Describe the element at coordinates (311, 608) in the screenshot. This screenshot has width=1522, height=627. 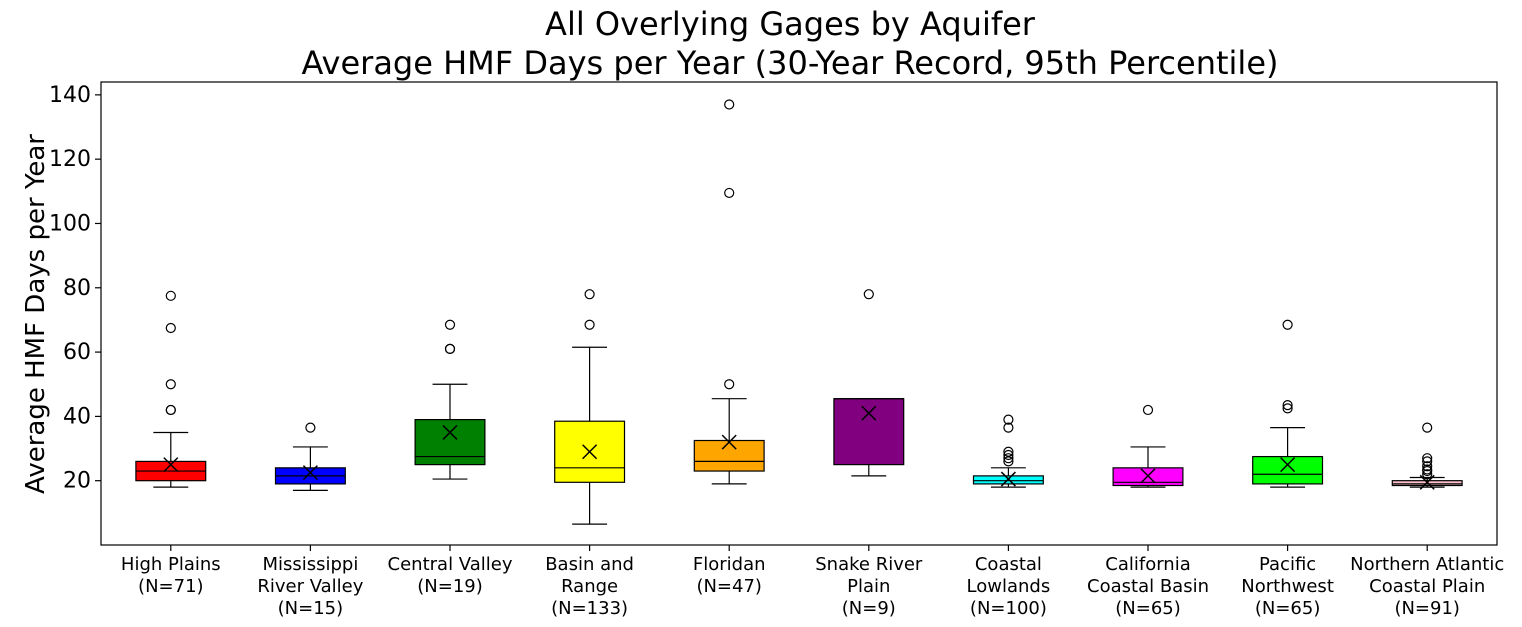
I see `x-tick-label-line: (N=15)` at that location.